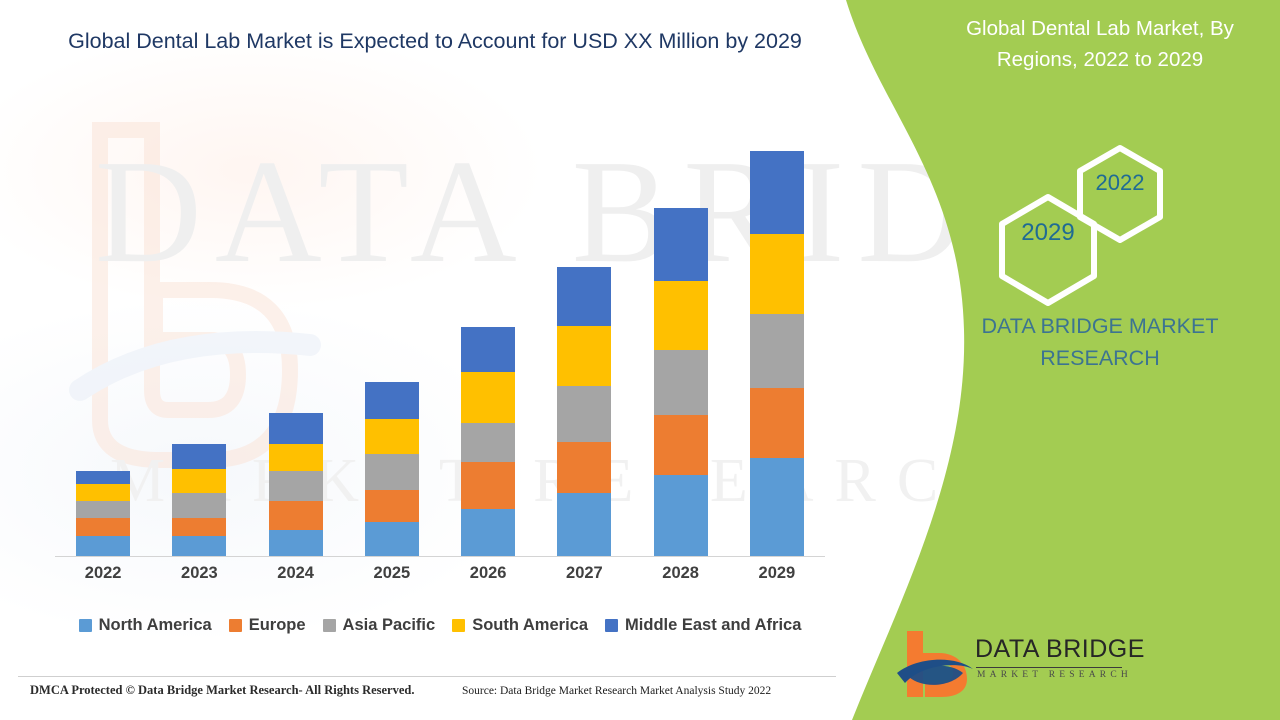  What do you see at coordinates (1081, 225) in the screenshot?
I see `hexagon-outline-icon` at bounding box center [1081, 225].